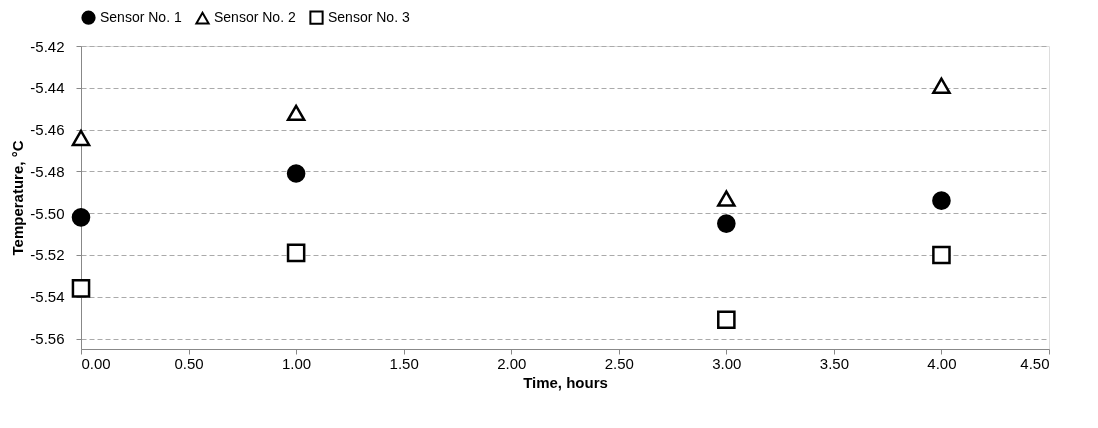  I want to click on x-tick-label: 3.50, so click(834, 363).